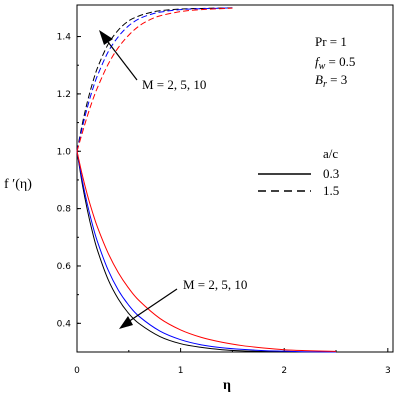  Describe the element at coordinates (122, 61) in the screenshot. I see `annotation-upper-arrow-line` at that location.